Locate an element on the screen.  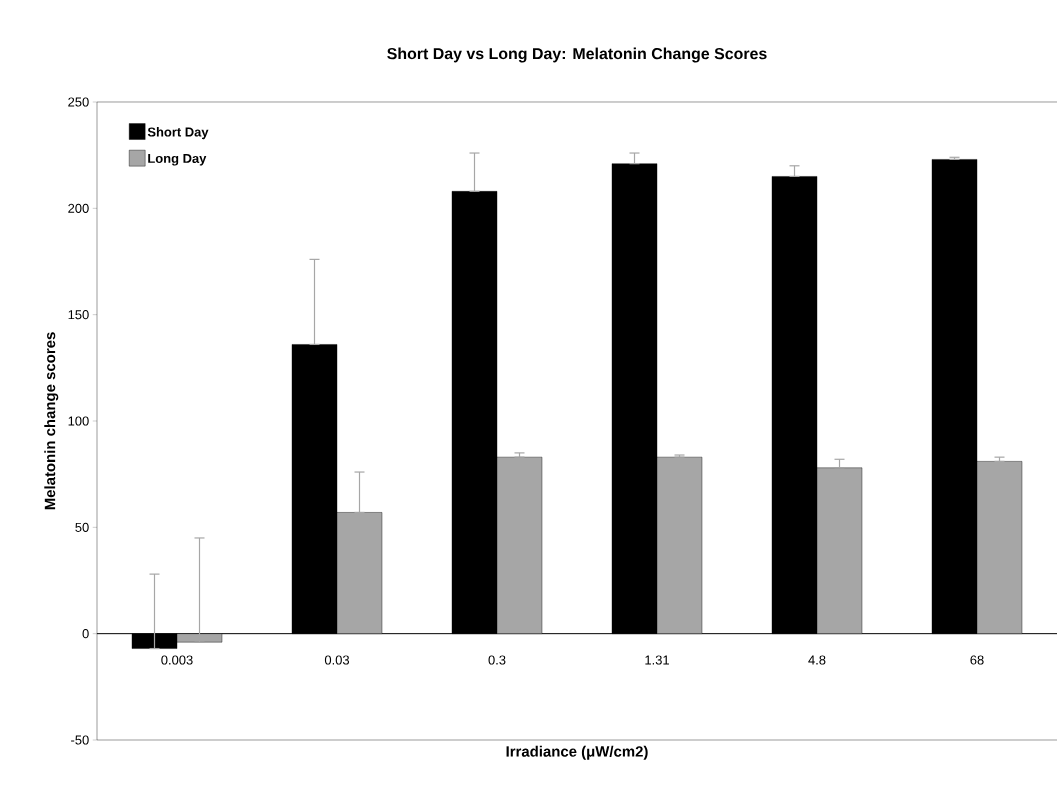
y-tick-label: 150 is located at coordinates (78, 315).